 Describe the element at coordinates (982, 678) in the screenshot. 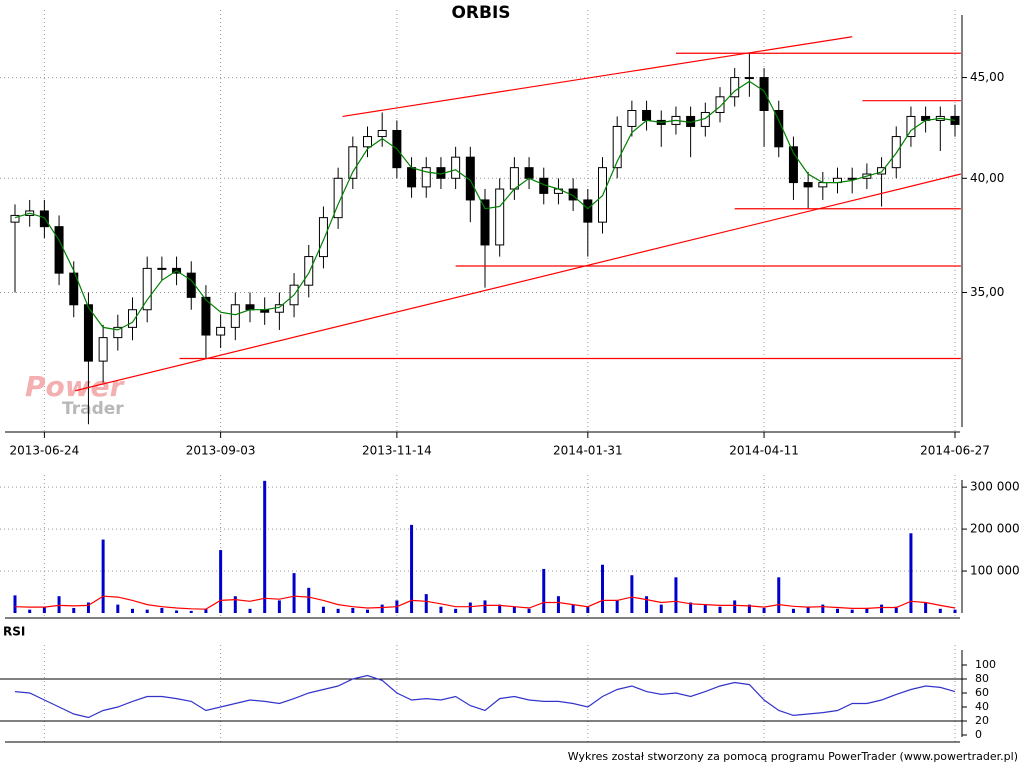

I see `y-tick-label: 80` at that location.